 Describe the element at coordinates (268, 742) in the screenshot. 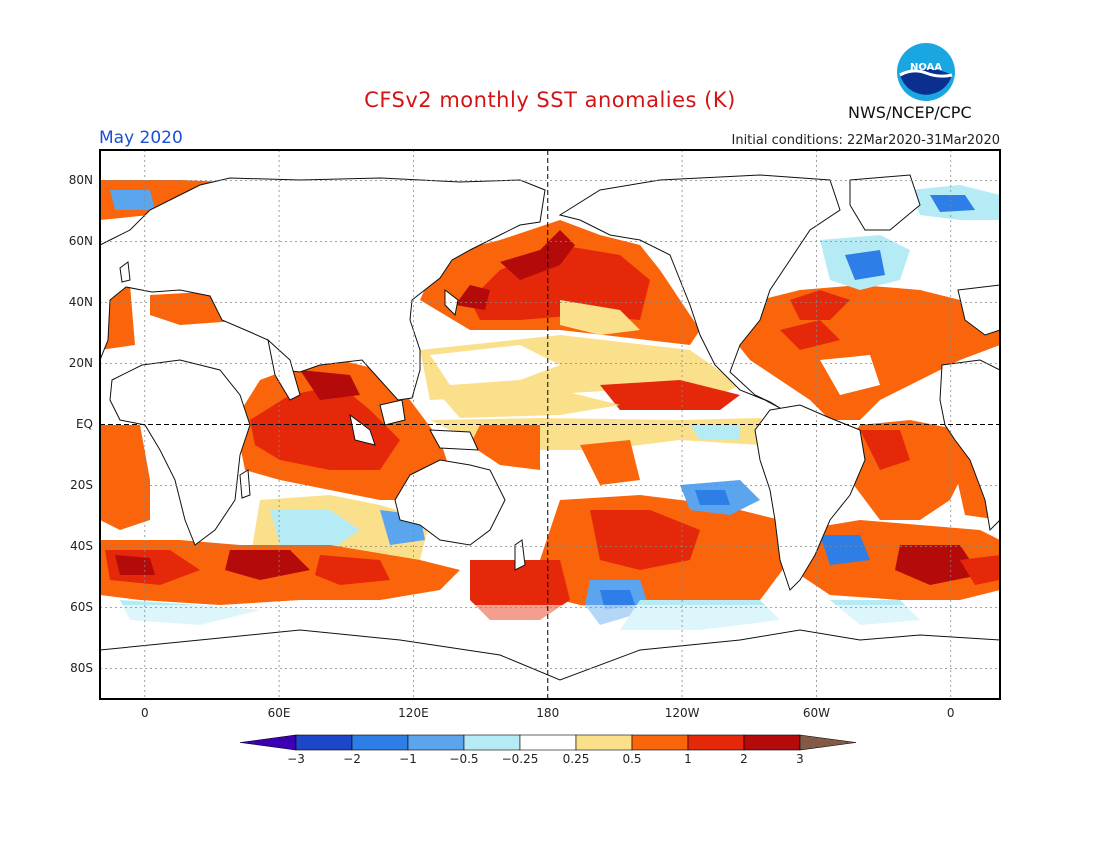

I see `colorbar-under-triangle` at that location.